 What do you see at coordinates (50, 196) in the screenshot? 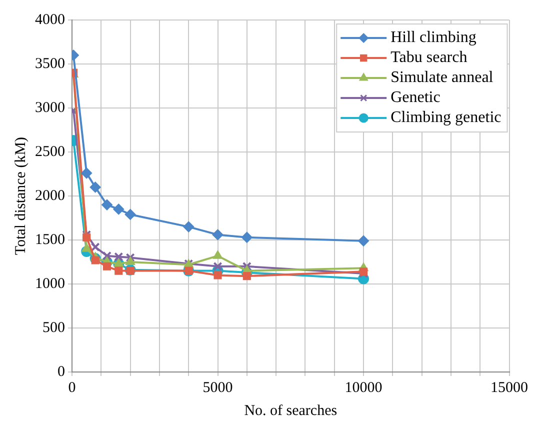
I see `y-tick-label: 2000` at bounding box center [50, 196].